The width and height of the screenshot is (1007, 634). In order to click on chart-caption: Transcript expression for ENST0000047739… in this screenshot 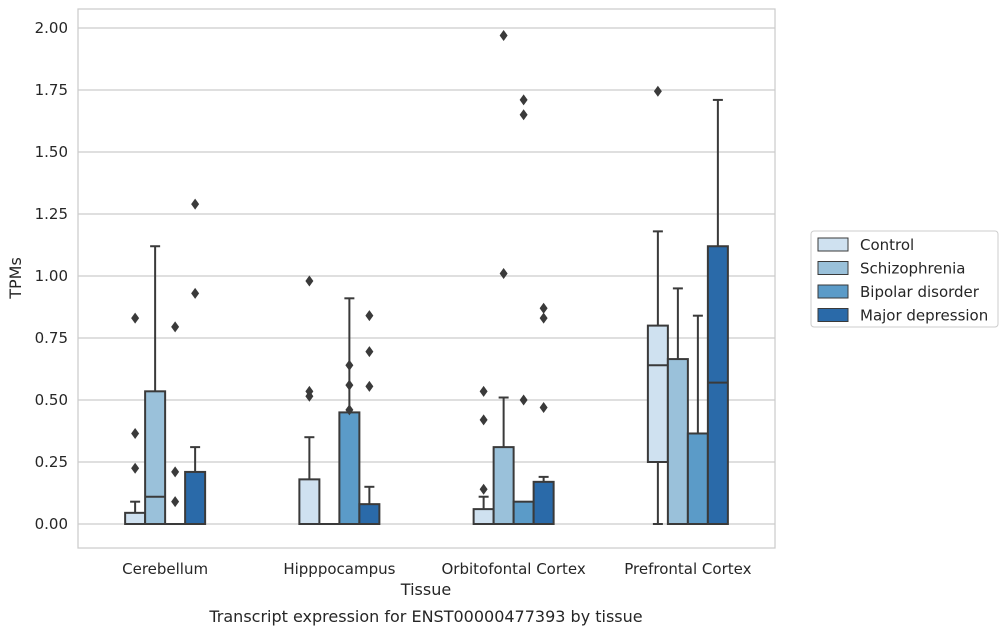, I will do `click(425, 616)`.